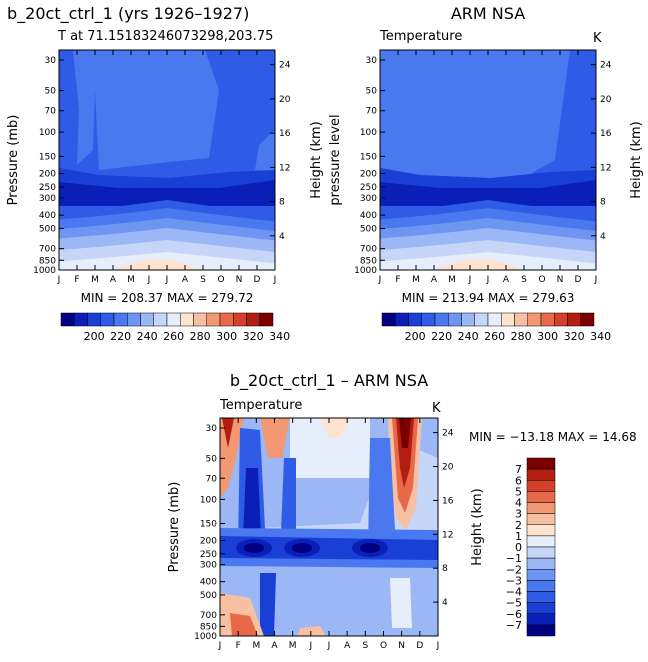  What do you see at coordinates (518, 491) in the screenshot?
I see `colorbar-label: 5` at bounding box center [518, 491].